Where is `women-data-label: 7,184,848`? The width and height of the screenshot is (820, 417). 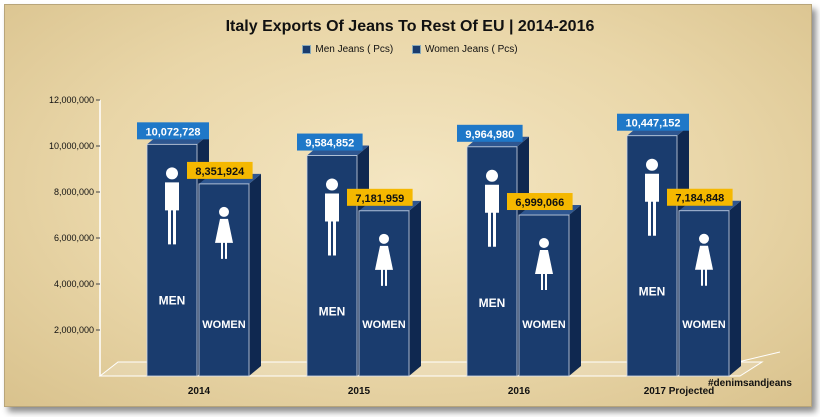 women-data-label: 7,184,848 is located at coordinates (699, 199).